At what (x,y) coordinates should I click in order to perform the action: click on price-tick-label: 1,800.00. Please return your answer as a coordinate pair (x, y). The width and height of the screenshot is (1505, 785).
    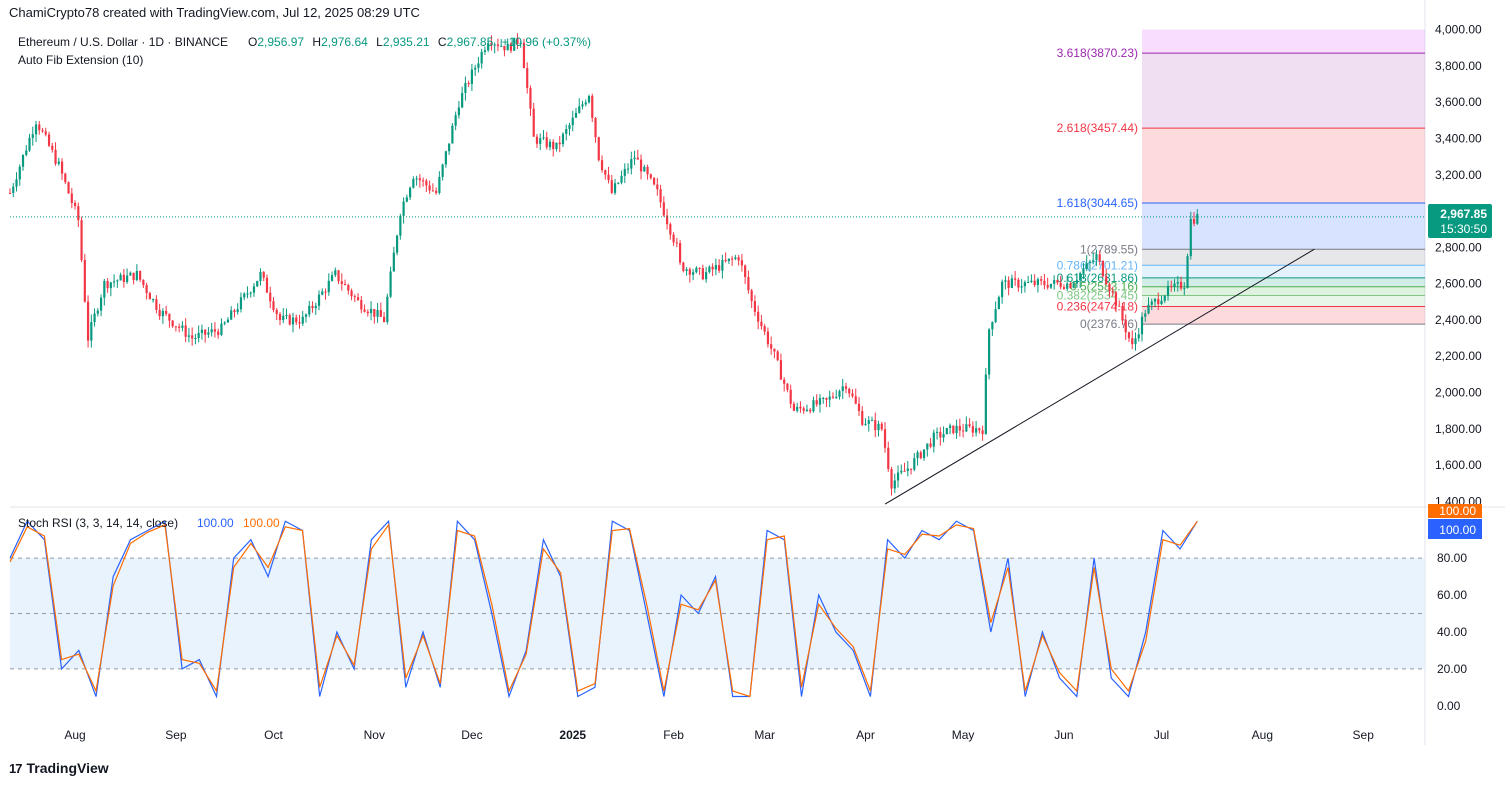
    Looking at the image, I should click on (1458, 429).